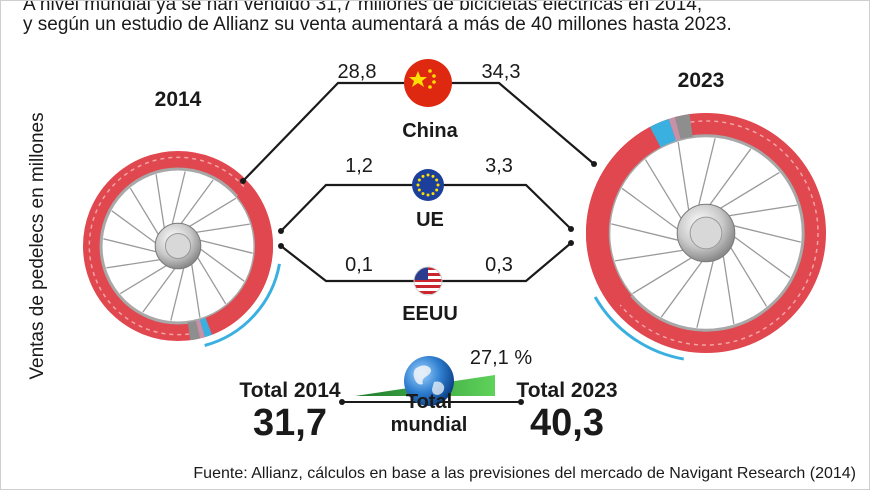 The height and width of the screenshot is (490, 870). What do you see at coordinates (281, 246) in the screenshot?
I see `connector-dot-left-eeuu` at bounding box center [281, 246].